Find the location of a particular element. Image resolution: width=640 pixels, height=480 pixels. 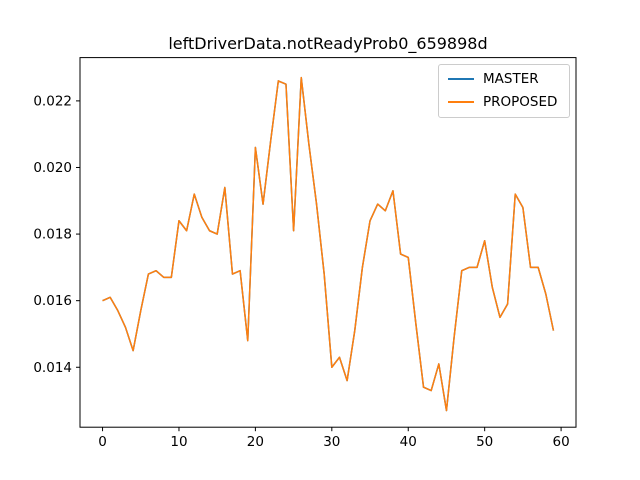

y-tick-label: 0.022 is located at coordinates (52, 101).